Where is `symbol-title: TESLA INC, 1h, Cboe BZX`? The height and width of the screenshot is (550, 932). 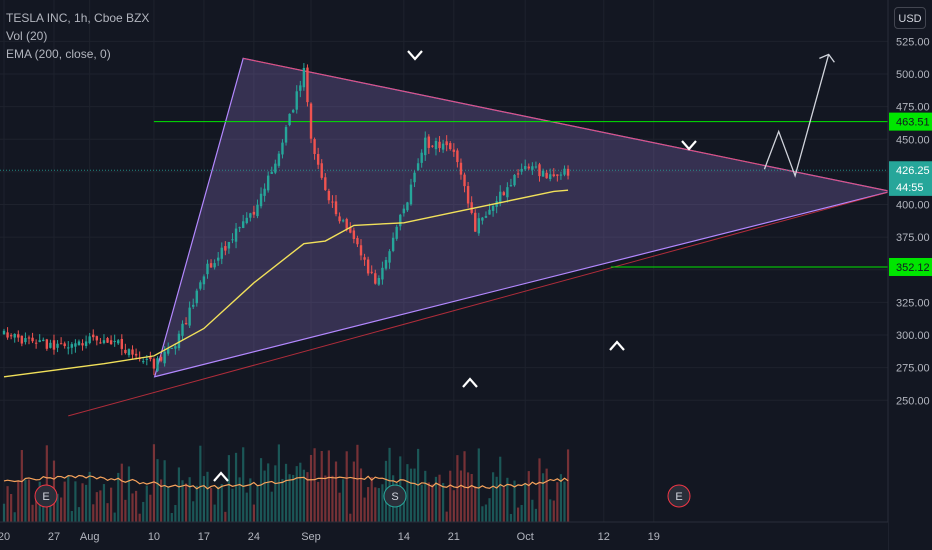
symbol-title: TESLA INC, 1h, Cboe BZX is located at coordinates (78, 18).